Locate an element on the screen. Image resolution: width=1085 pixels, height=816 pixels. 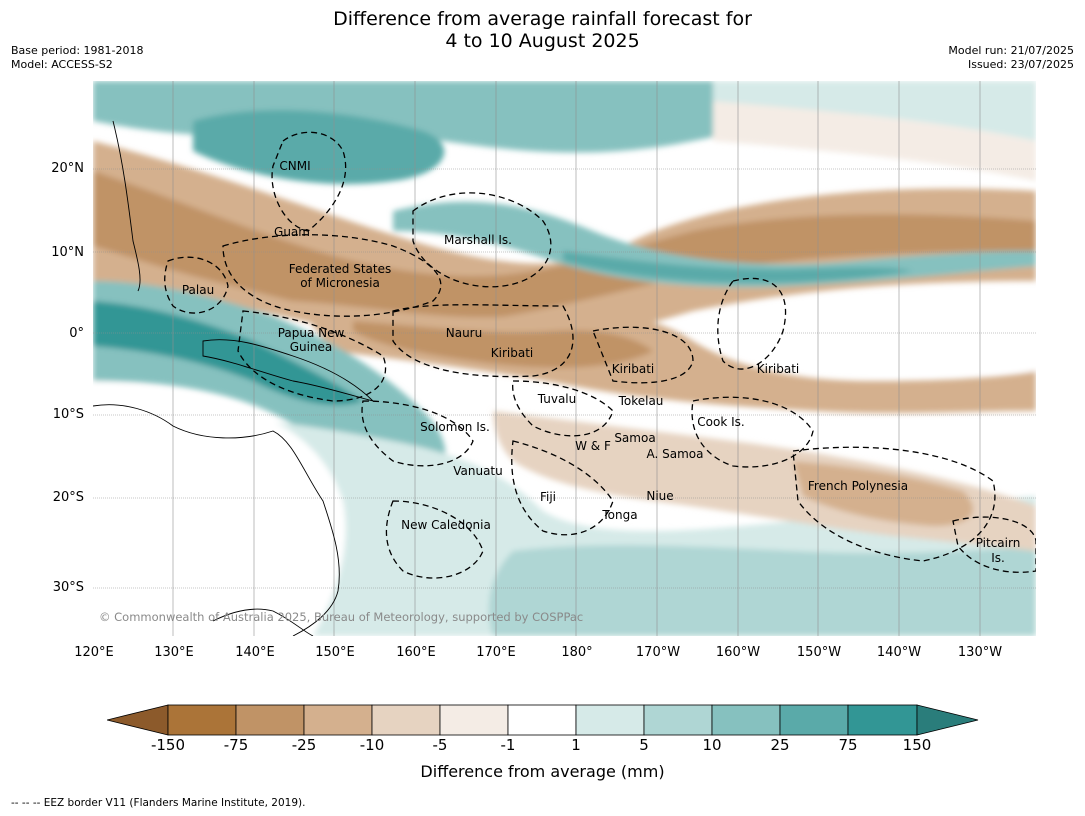
colorbar is located at coordinates (542, 720).